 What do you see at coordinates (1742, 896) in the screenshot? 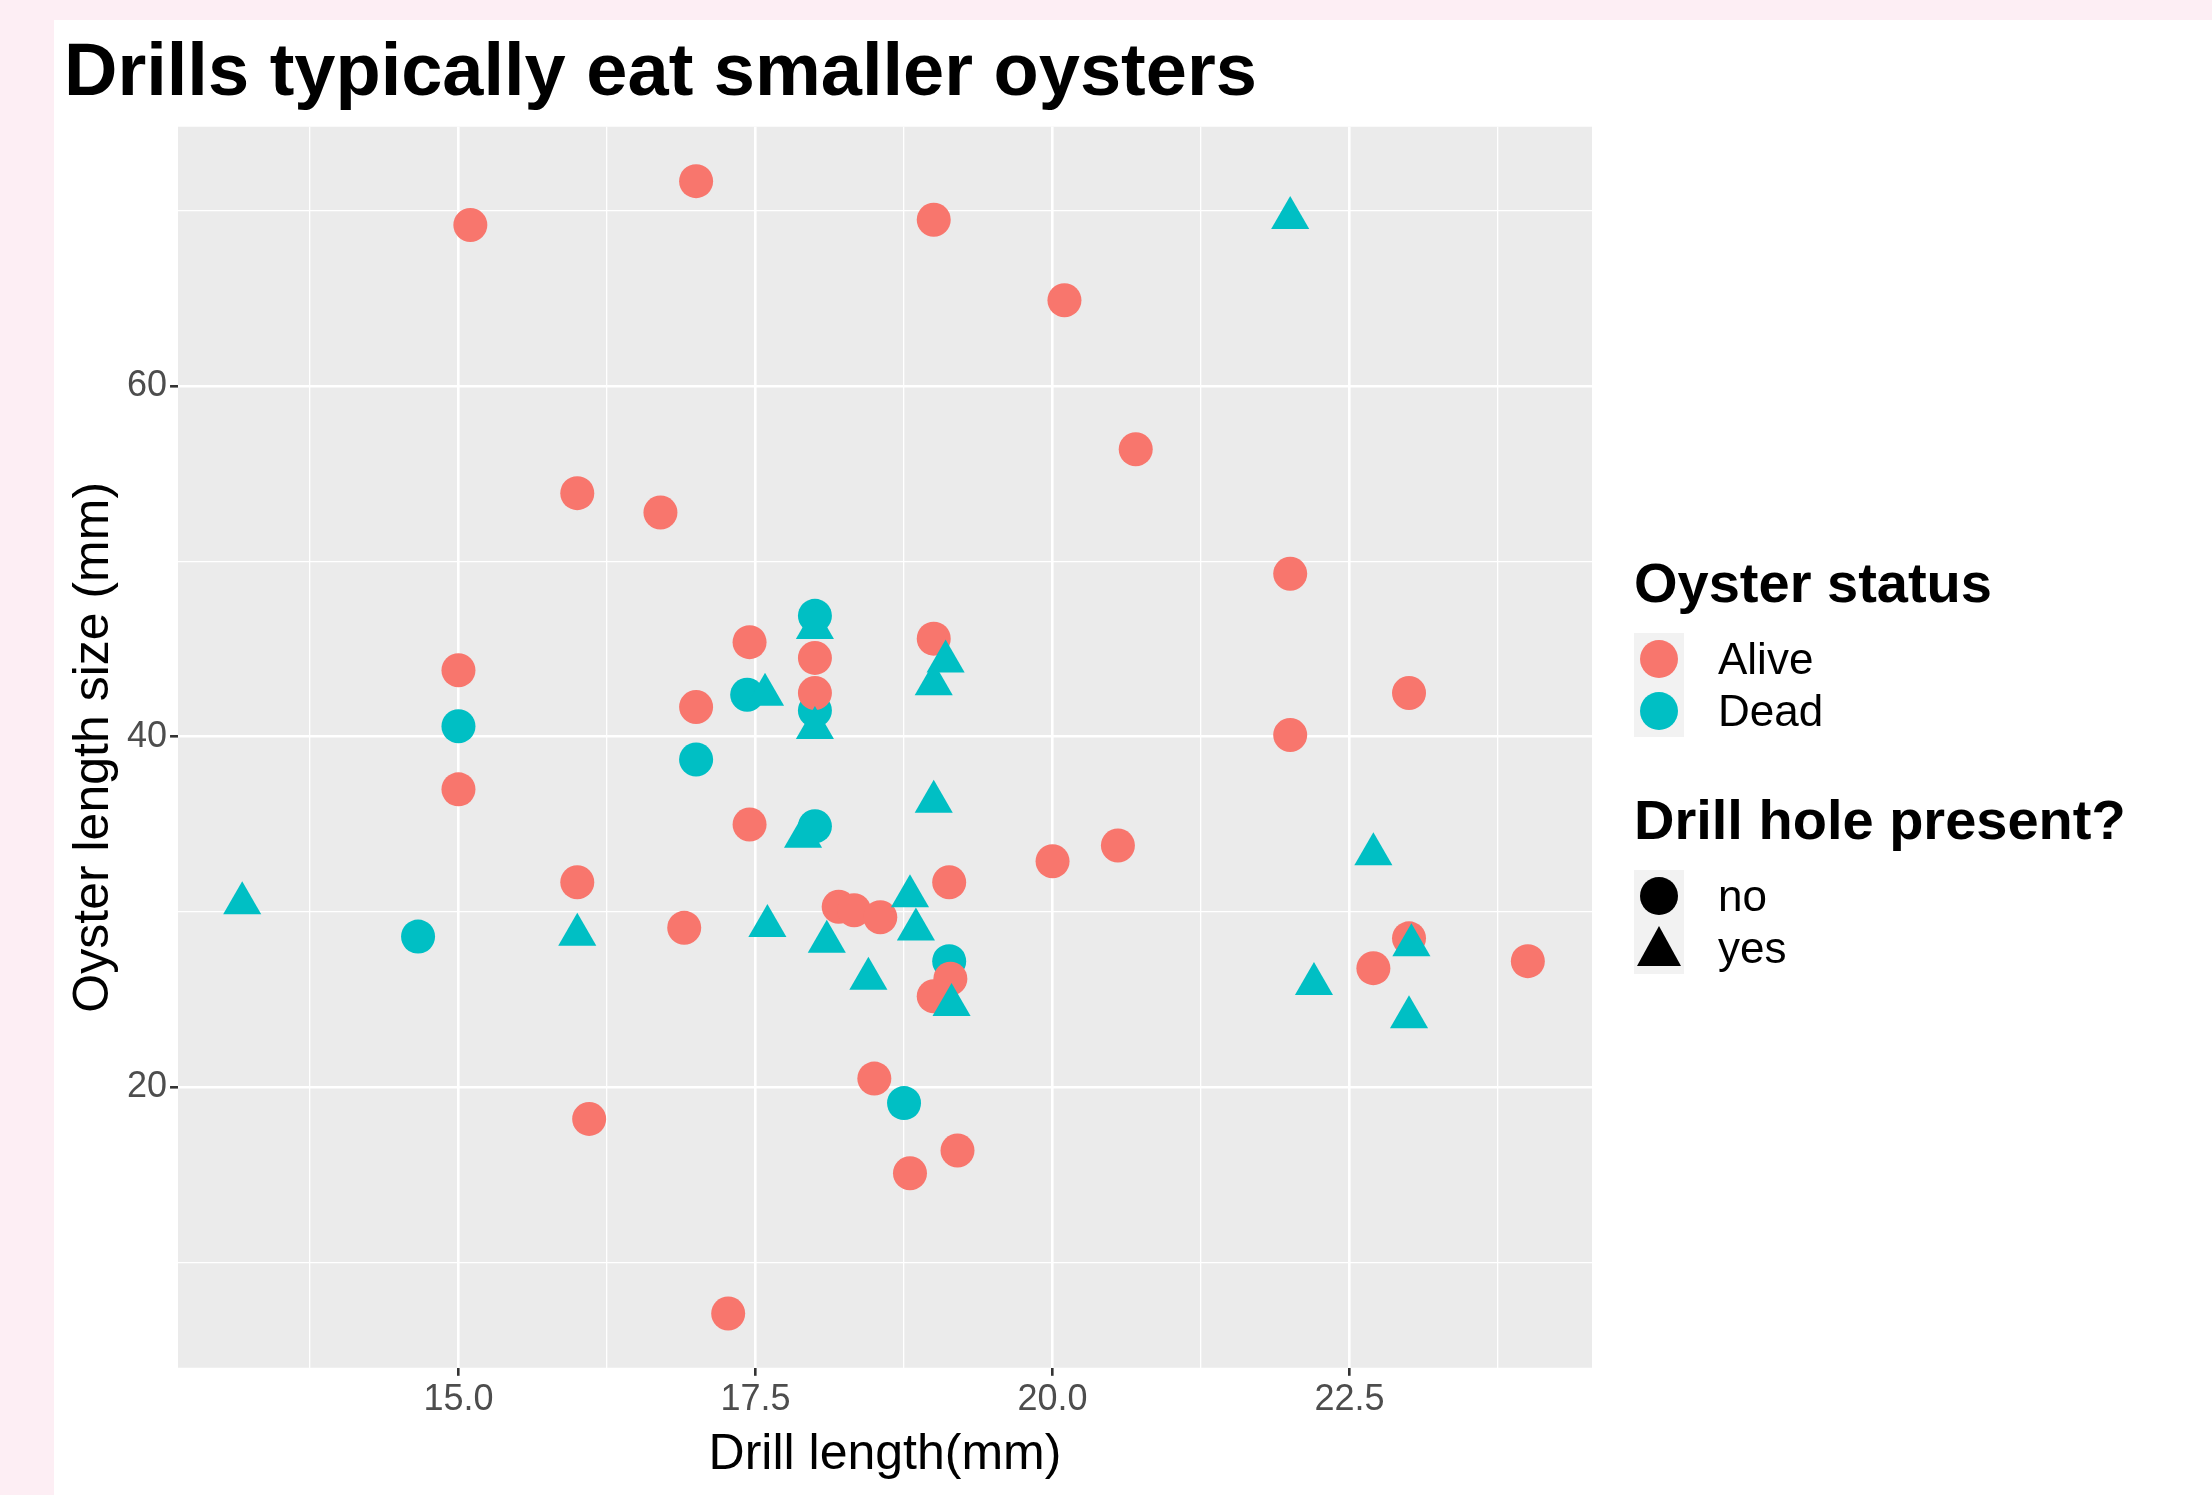
I see `text: no` at bounding box center [1742, 896].